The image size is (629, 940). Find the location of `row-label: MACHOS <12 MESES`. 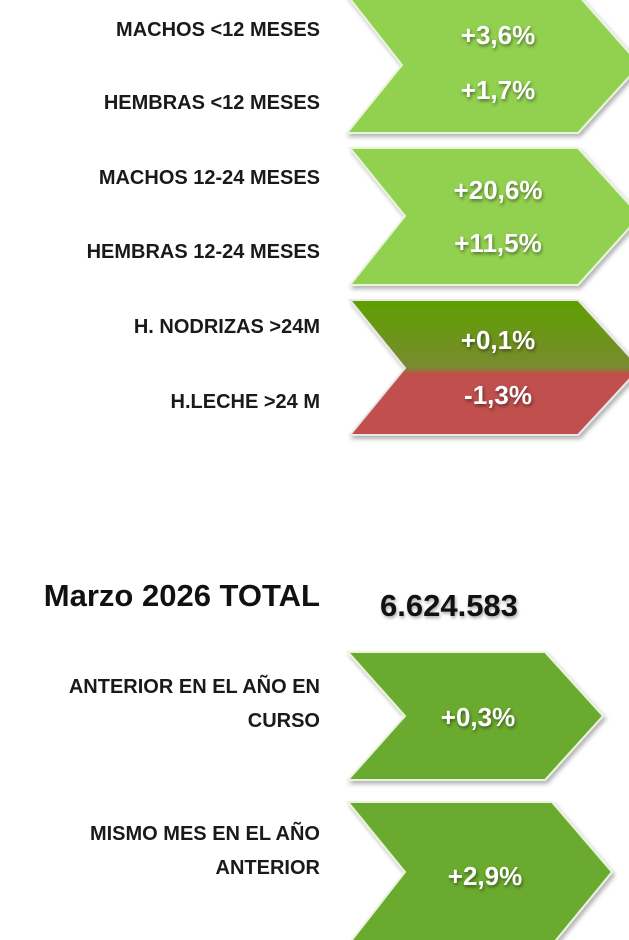

row-label: MACHOS <12 MESES is located at coordinates (218, 30).